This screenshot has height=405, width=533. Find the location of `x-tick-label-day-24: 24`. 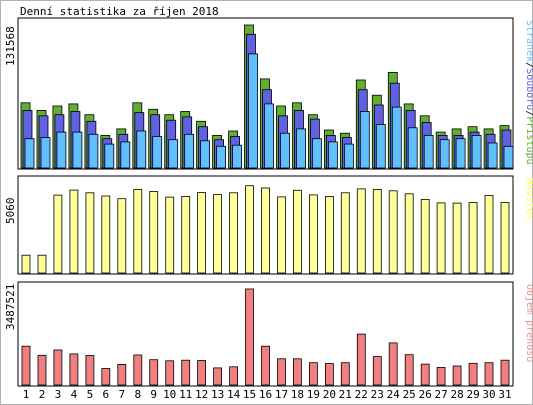

x-tick-label-day-24: 24 is located at coordinates (394, 394).